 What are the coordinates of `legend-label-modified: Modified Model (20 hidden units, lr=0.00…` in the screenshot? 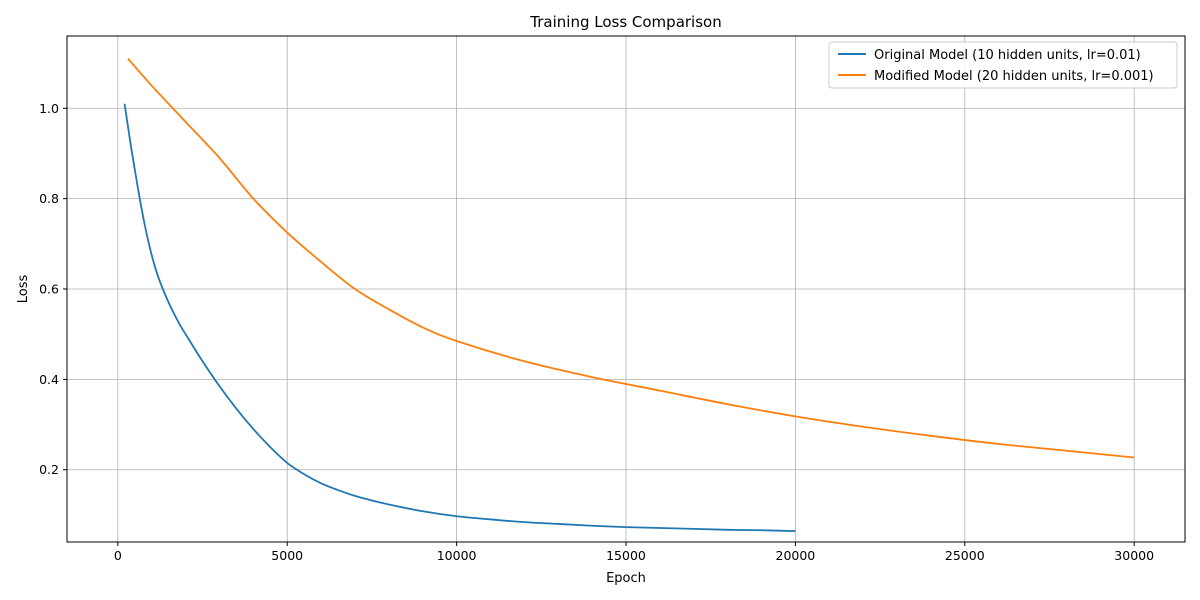 It's located at (1014, 76).